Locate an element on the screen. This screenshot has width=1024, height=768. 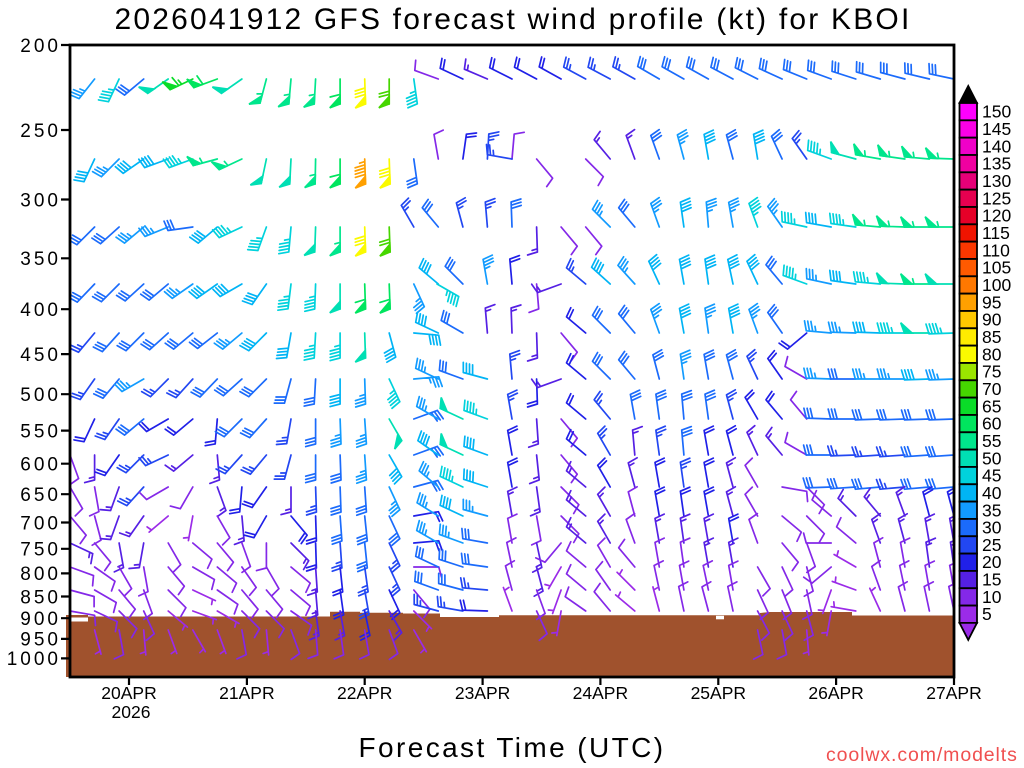
svg-text: 450 is located at coordinates (40, 355).